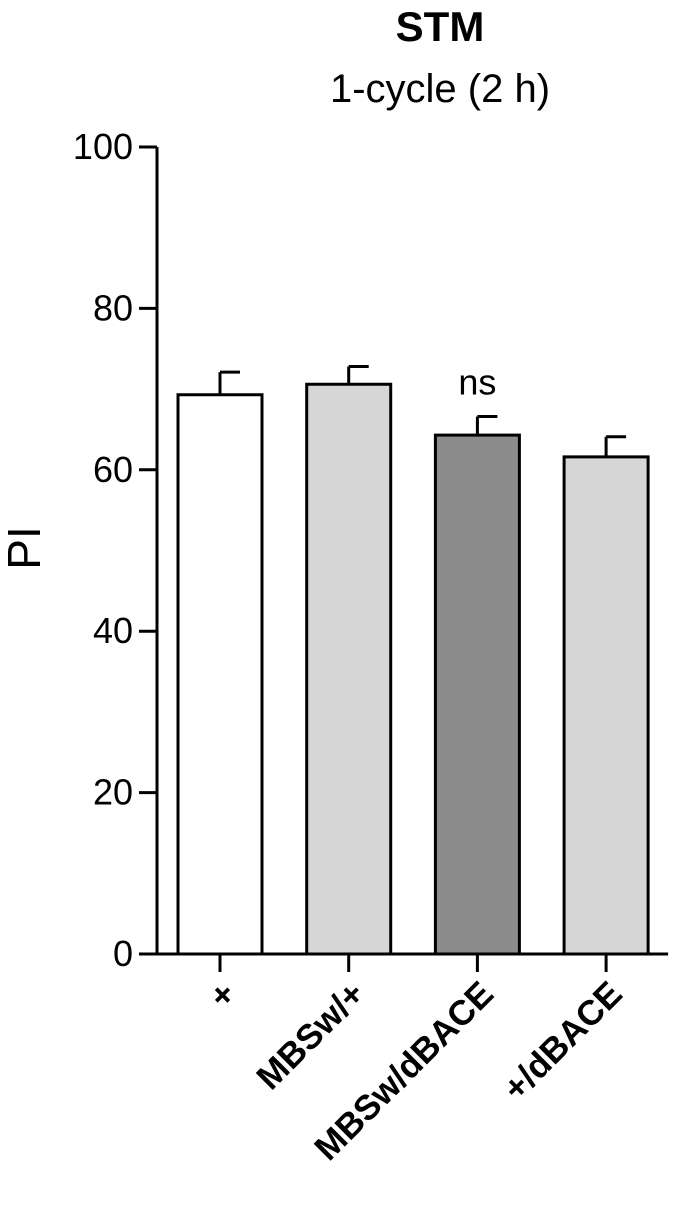  I want to click on x-tick-label: MBSw/+, so click(310, 1035).